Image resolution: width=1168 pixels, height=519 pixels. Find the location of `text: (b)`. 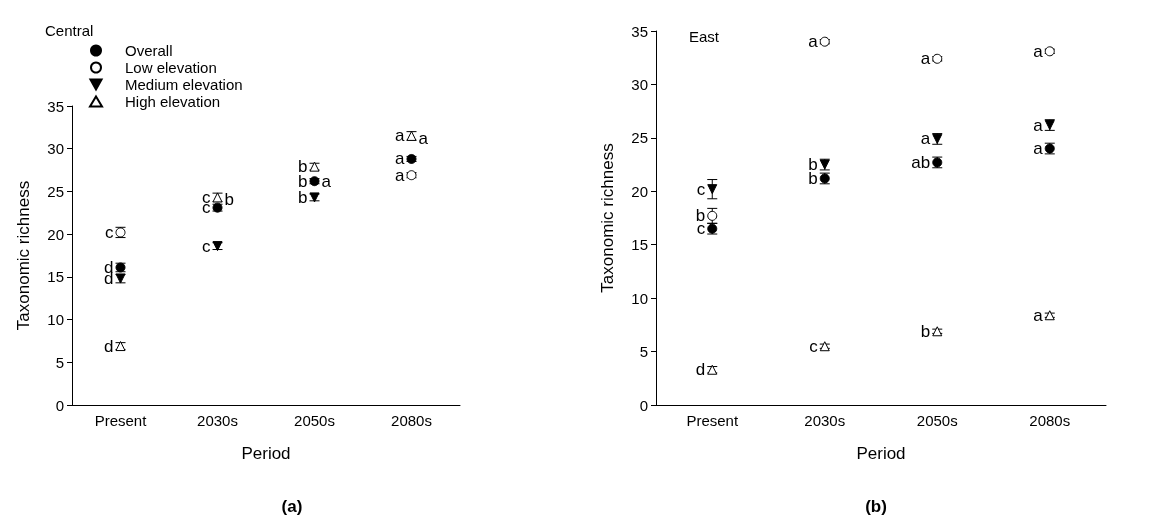

text: (b) is located at coordinates (876, 506).